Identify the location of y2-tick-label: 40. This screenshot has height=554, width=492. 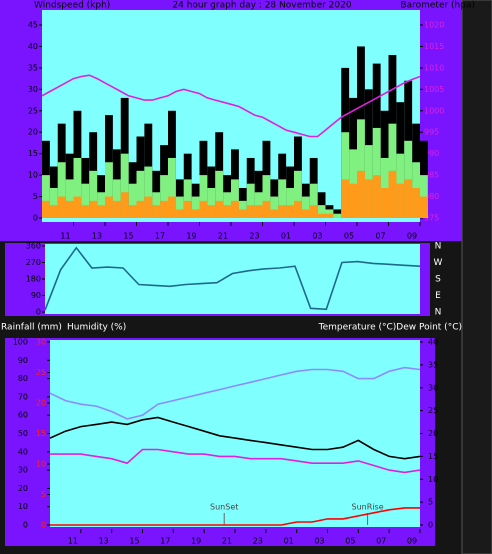
(433, 342).